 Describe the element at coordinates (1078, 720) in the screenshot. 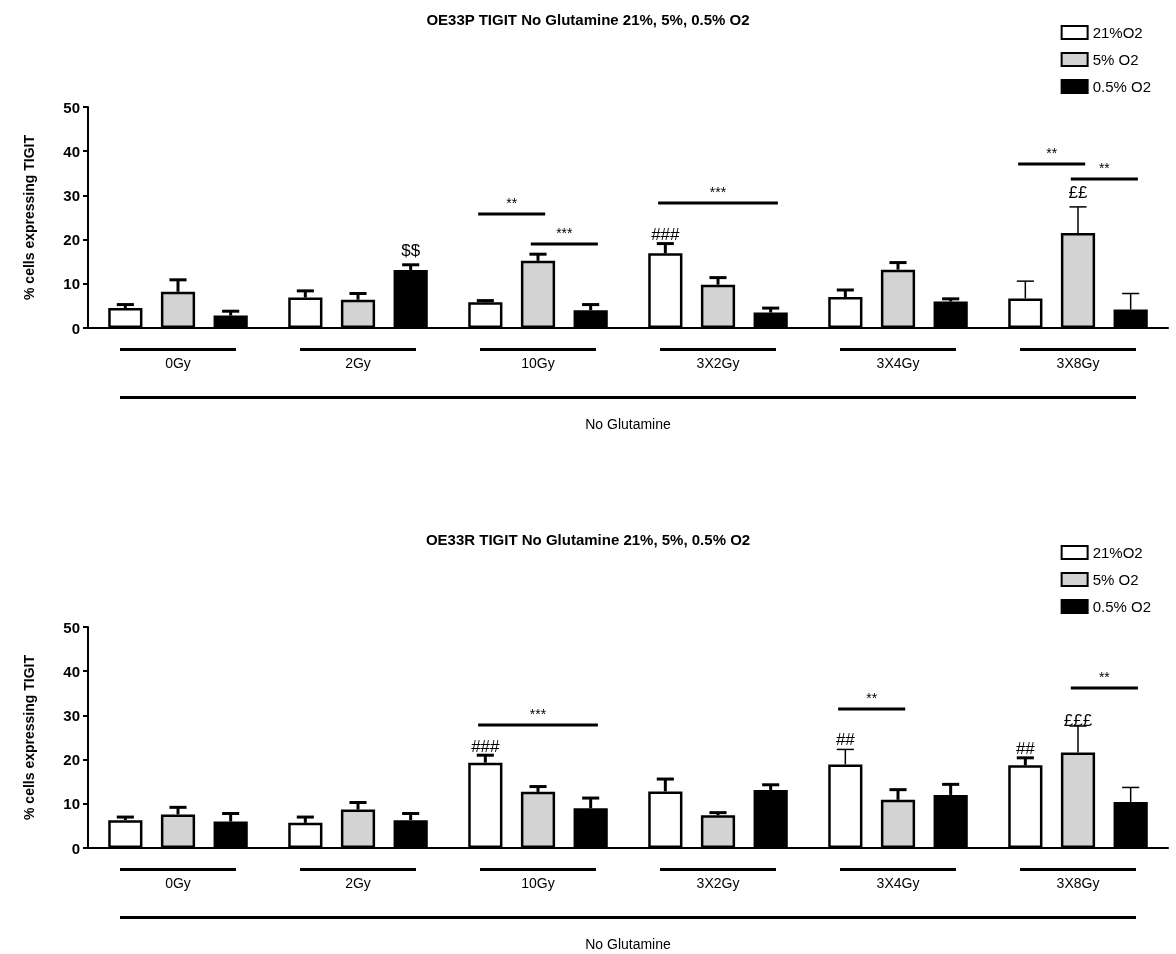

I see `annotation: £££` at that location.